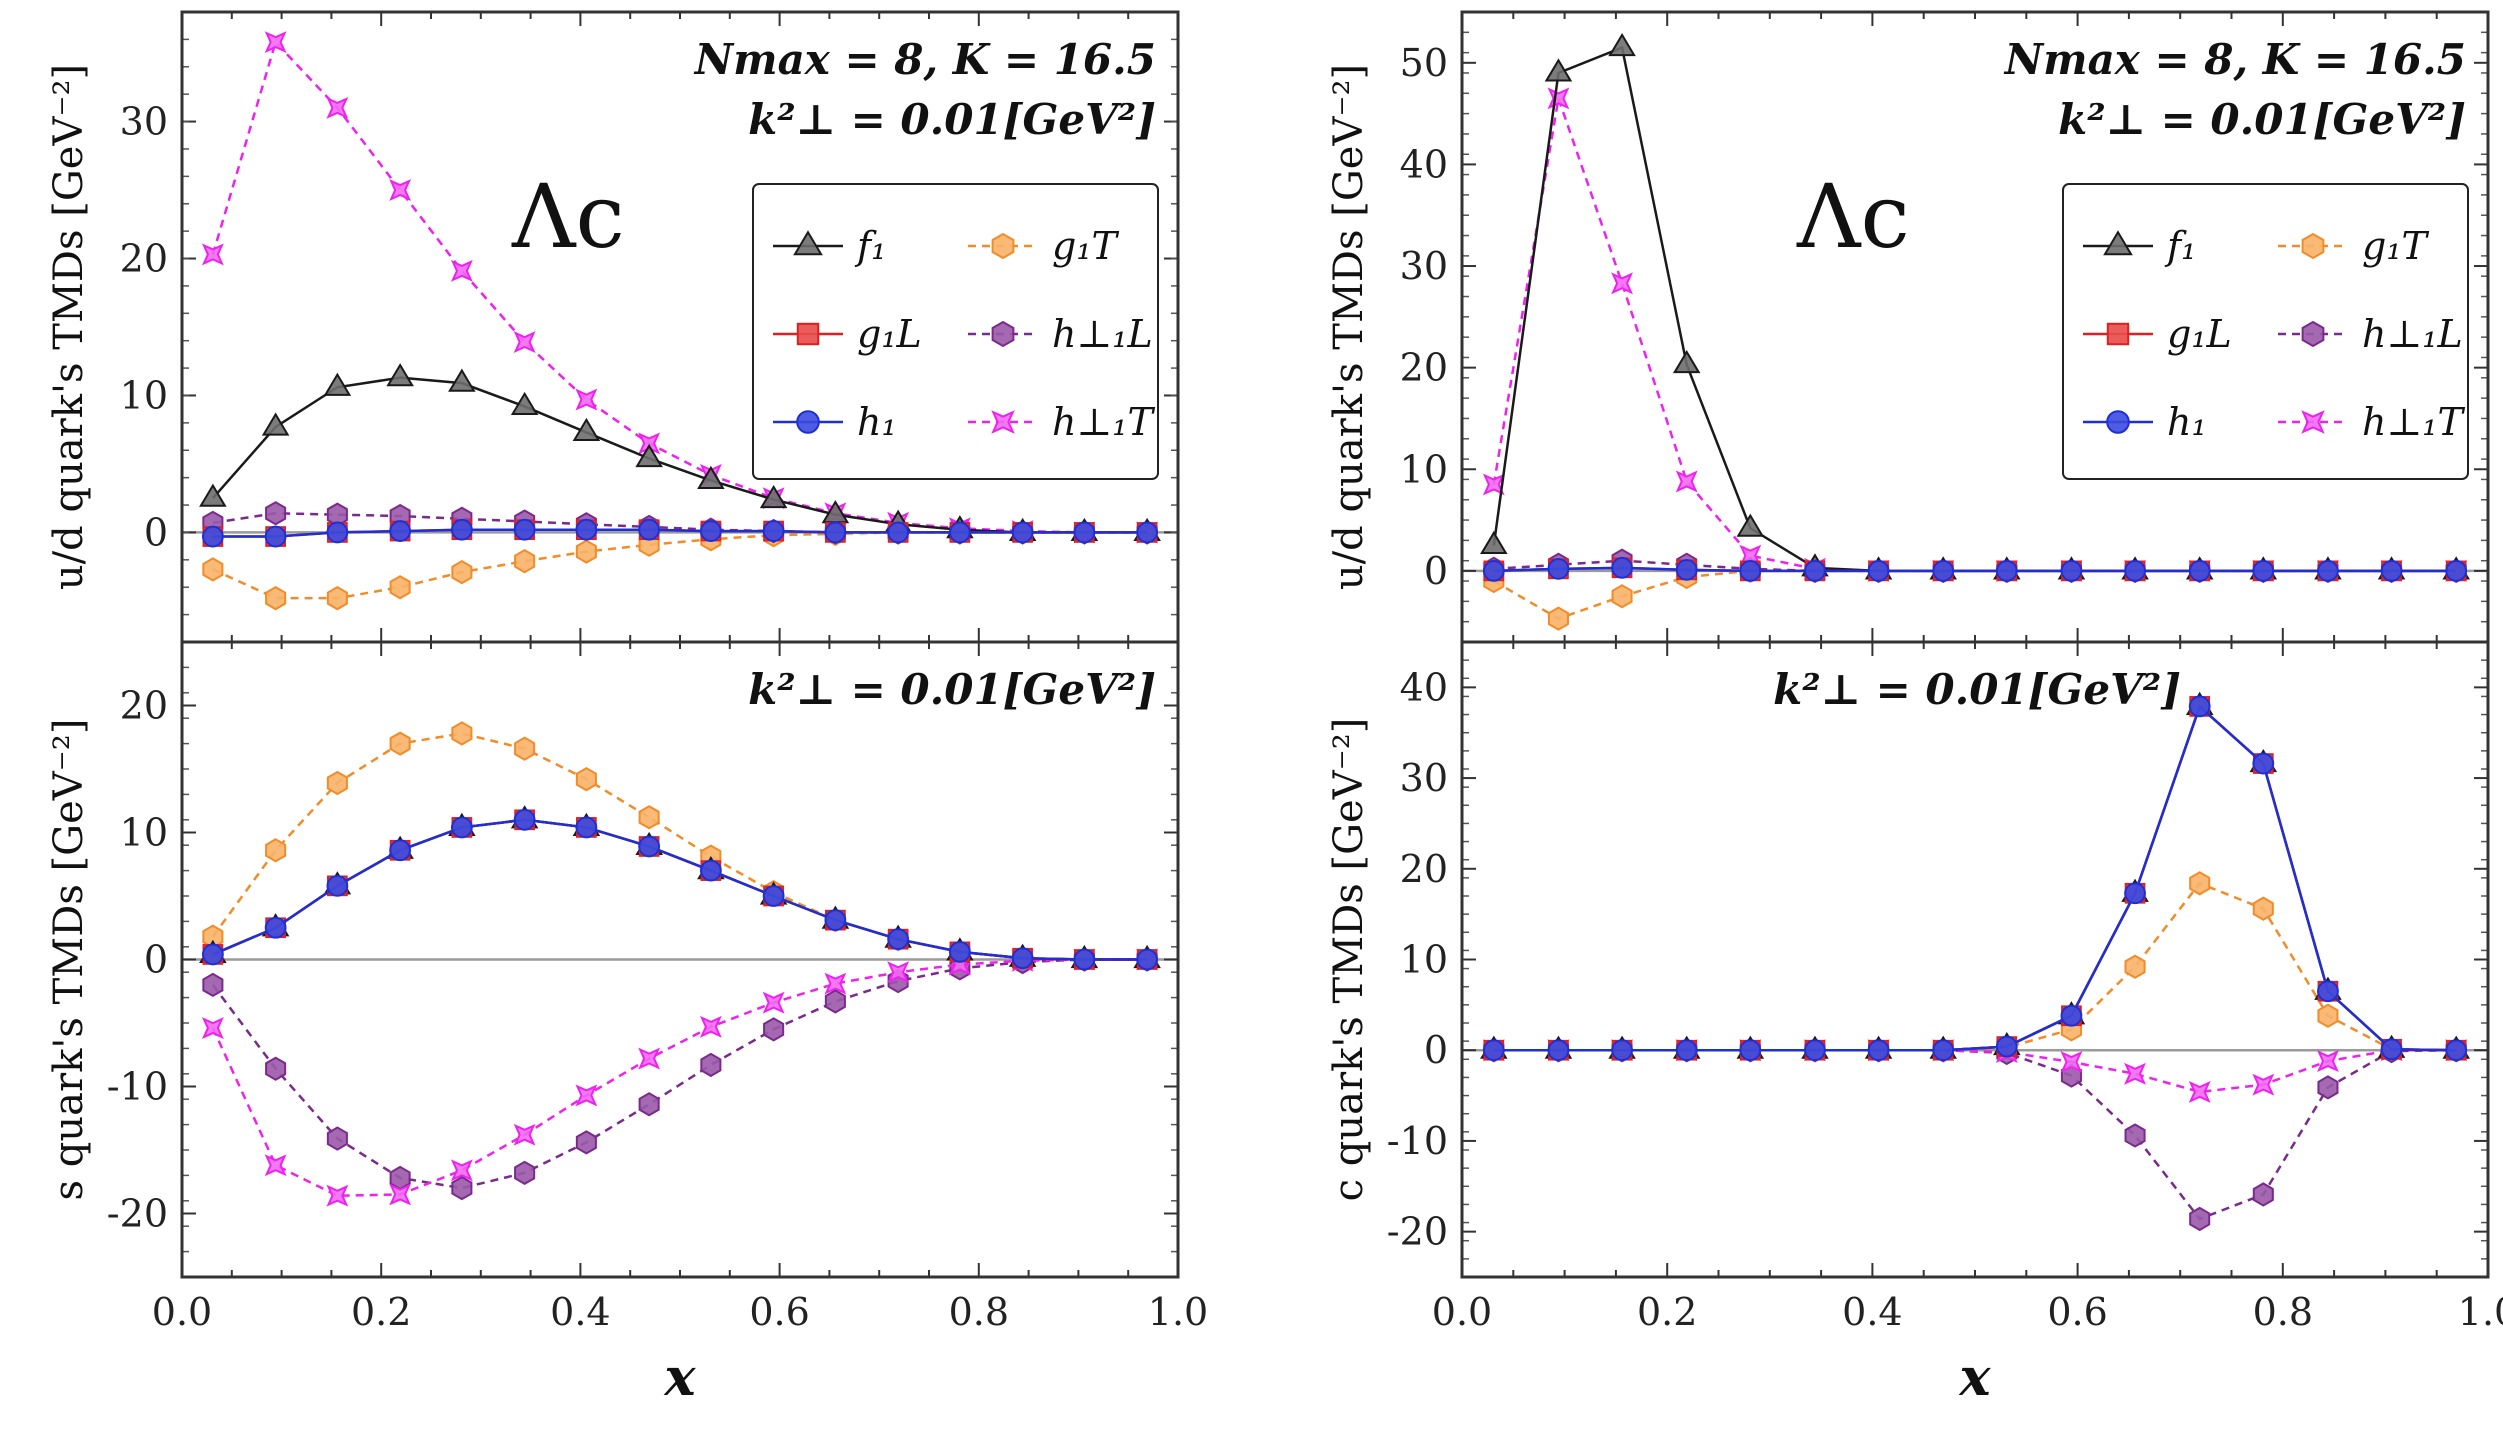  Describe the element at coordinates (680, 523) in the screenshot. I see `series-line-h1Lperp` at that location.